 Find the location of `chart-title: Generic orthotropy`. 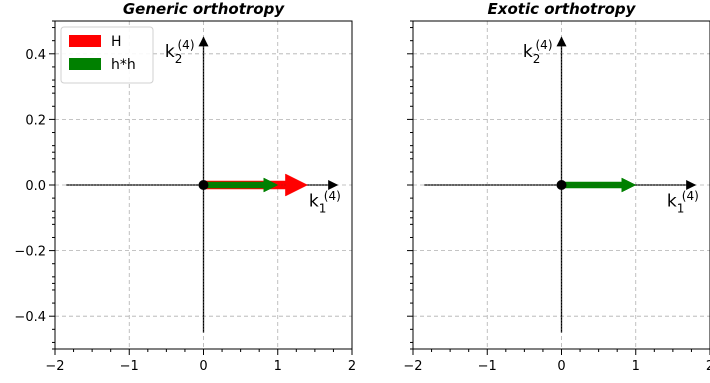

chart-title: Generic orthotropy is located at coordinates (204, 9).